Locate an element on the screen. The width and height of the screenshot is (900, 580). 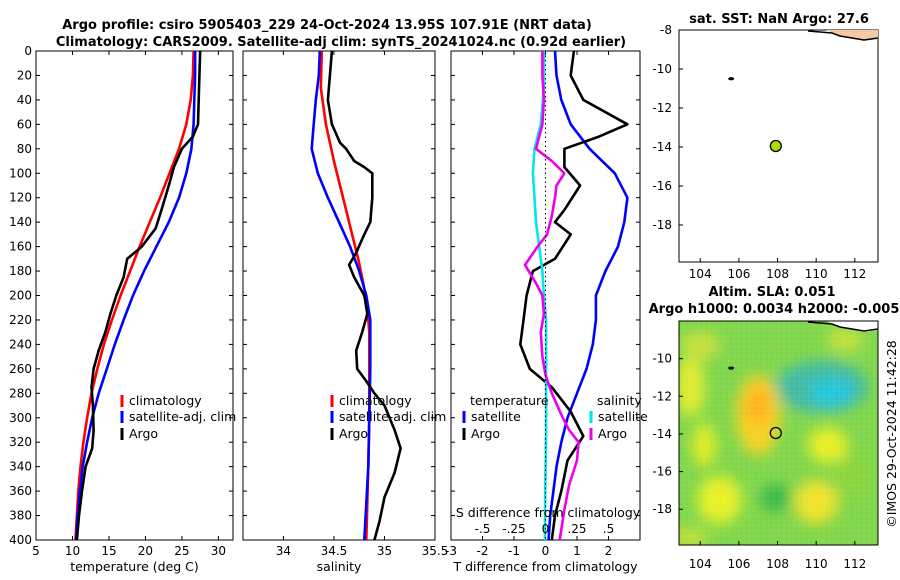
island-marker is located at coordinates (731, 79).